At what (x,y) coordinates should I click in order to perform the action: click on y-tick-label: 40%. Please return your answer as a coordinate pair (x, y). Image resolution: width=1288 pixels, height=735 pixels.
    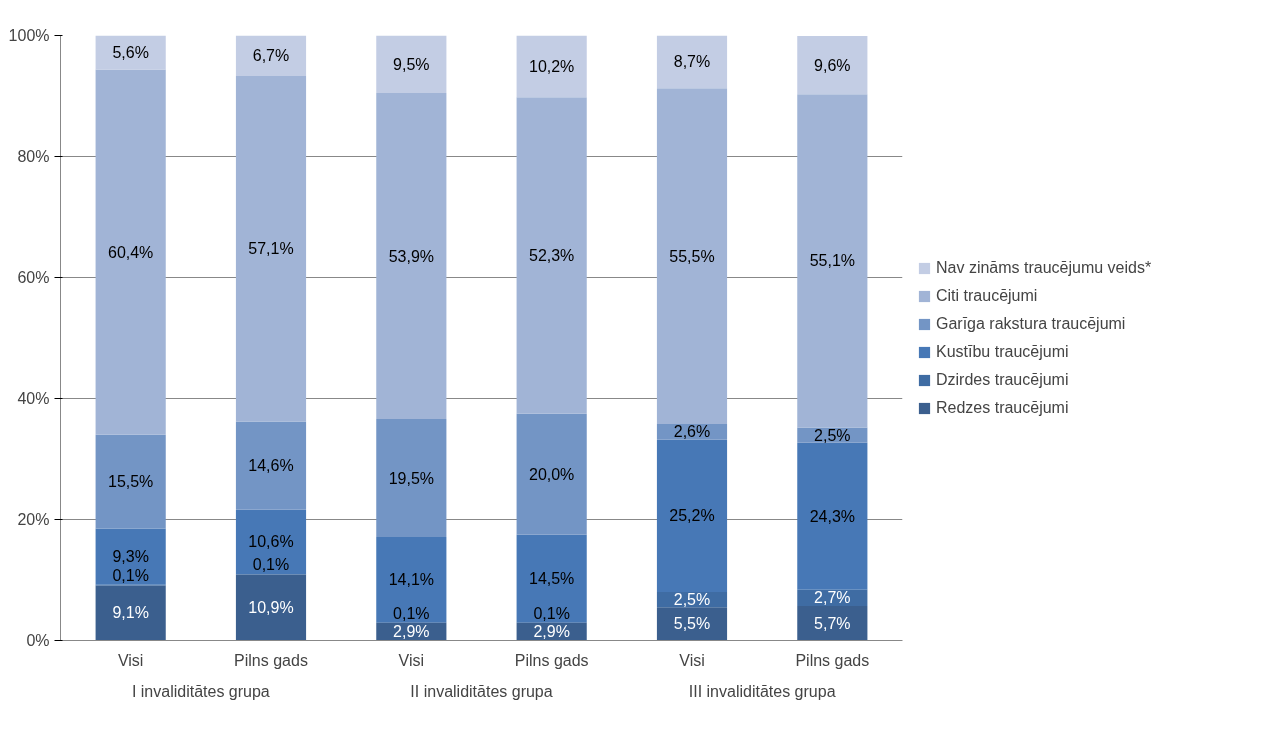
    Looking at the image, I should click on (33, 398).